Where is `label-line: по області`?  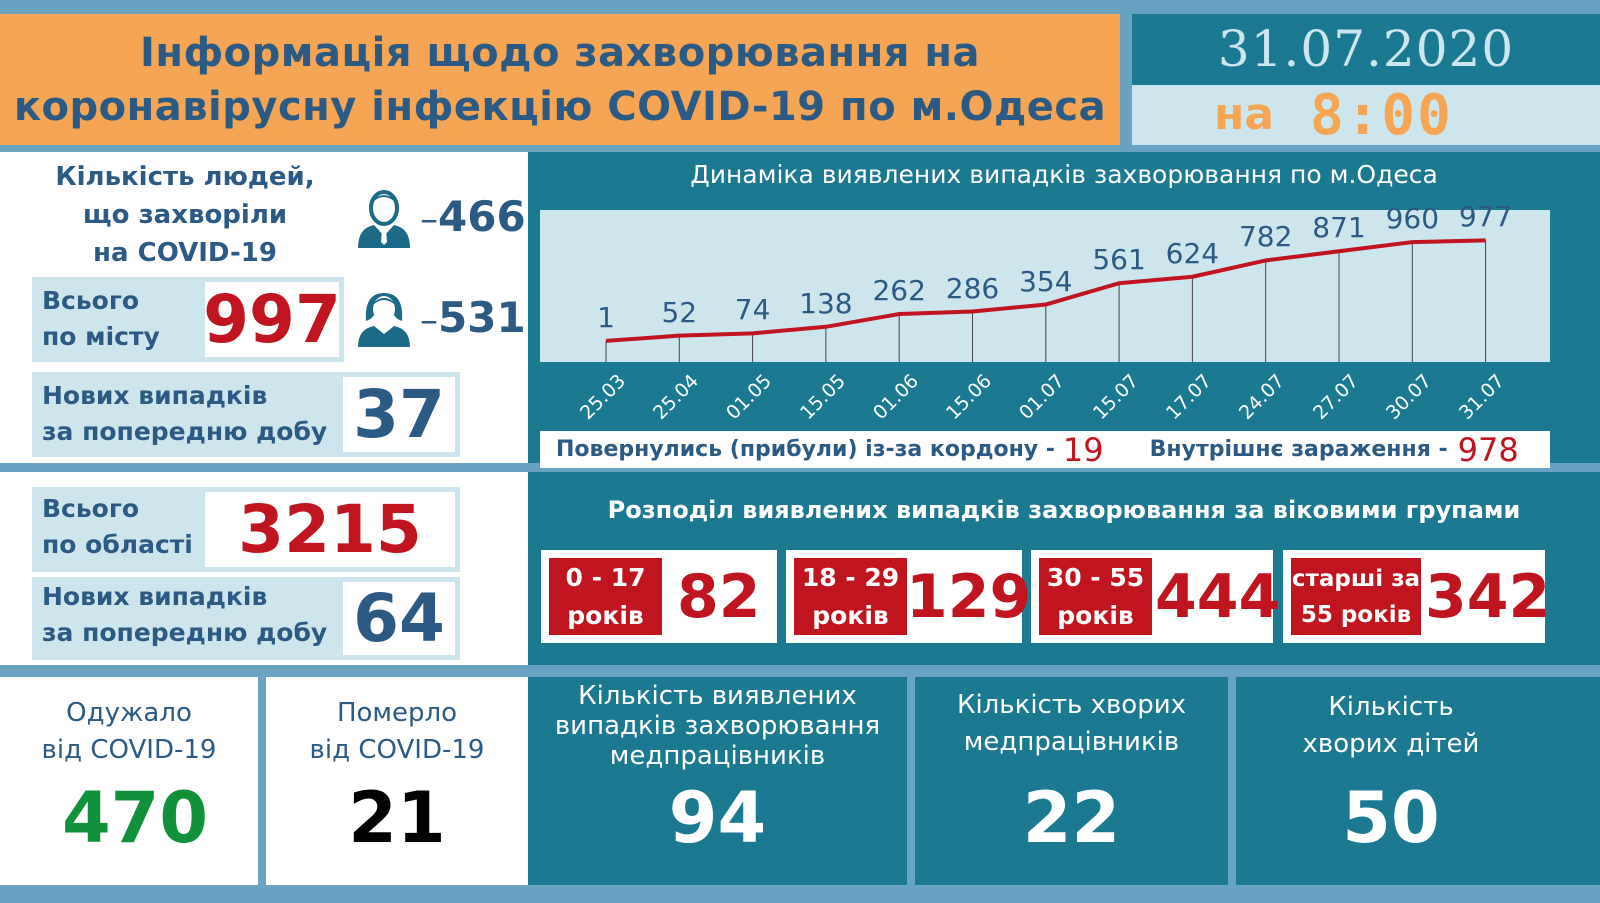
label-line: по області is located at coordinates (117, 544).